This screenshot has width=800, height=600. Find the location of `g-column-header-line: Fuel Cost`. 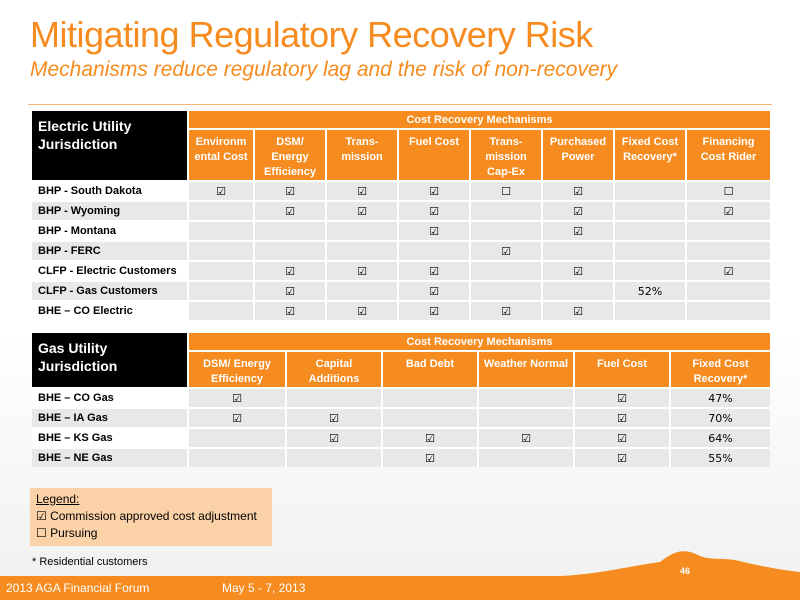

g-column-header-line: Fuel Cost is located at coordinates (622, 364).